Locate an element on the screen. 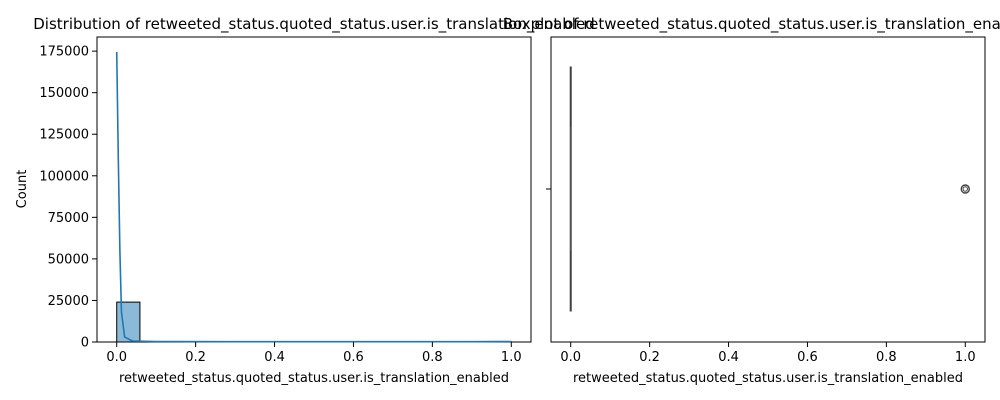 Image resolution: width=1000 pixels, height=400 pixels. hist-y-ticks: 0 25000 50000 75000 100000 125000 150000 175000 is located at coordinates (68, 198).